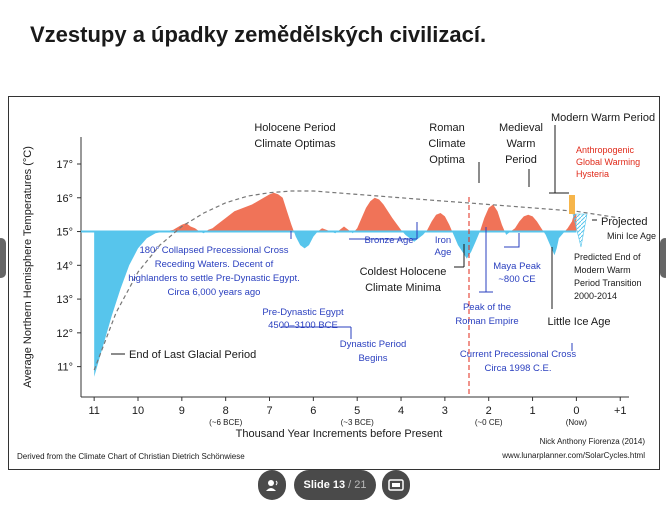 The image size is (666, 515). Describe the element at coordinates (576, 411) in the screenshot. I see `x-tick-label: 0` at that location.